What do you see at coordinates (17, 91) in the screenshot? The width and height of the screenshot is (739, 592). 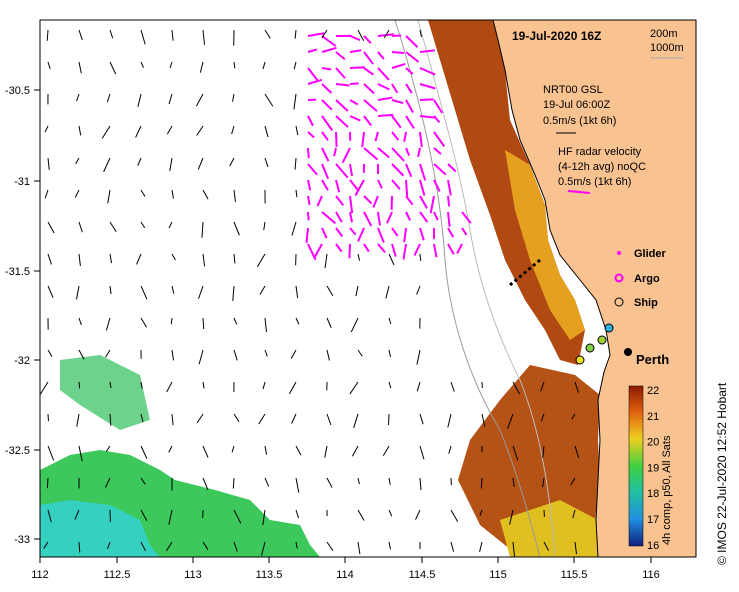 I see `y-tick-label: -30.5` at bounding box center [17, 91].